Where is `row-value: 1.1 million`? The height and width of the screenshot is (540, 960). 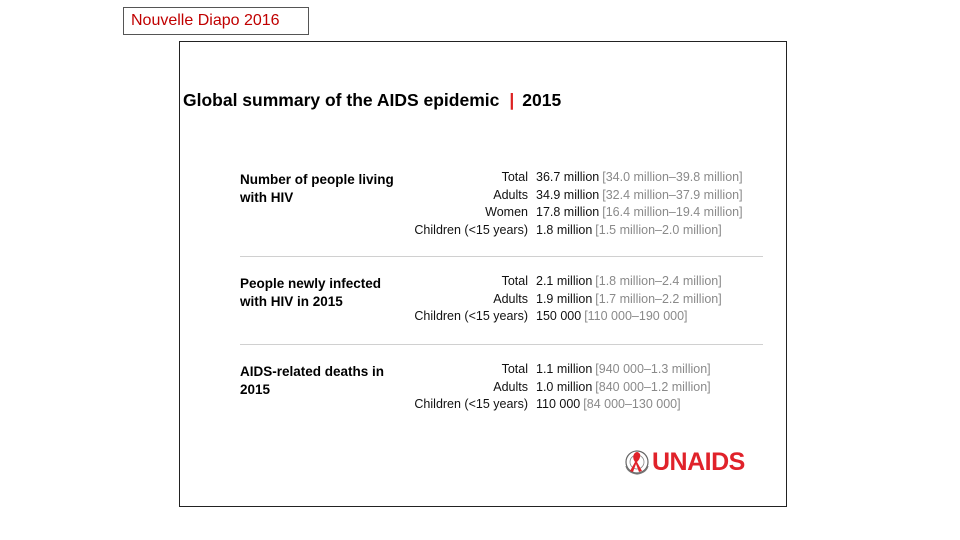
row-value: 1.1 million is located at coordinates (564, 369).